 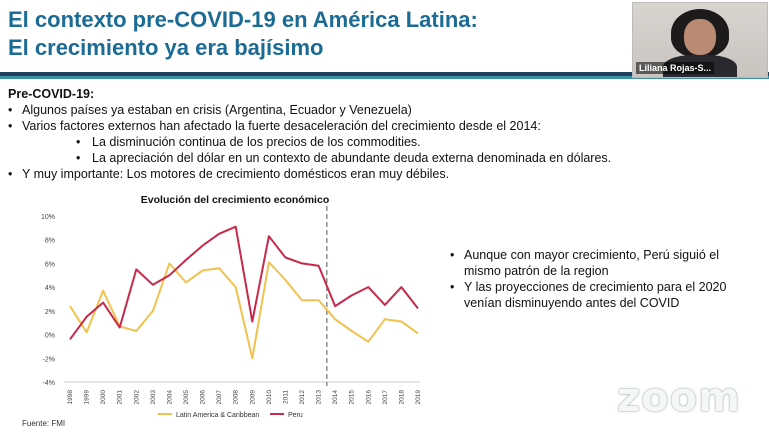 What do you see at coordinates (186, 397) in the screenshot?
I see `x-tick-label: 2005` at bounding box center [186, 397].